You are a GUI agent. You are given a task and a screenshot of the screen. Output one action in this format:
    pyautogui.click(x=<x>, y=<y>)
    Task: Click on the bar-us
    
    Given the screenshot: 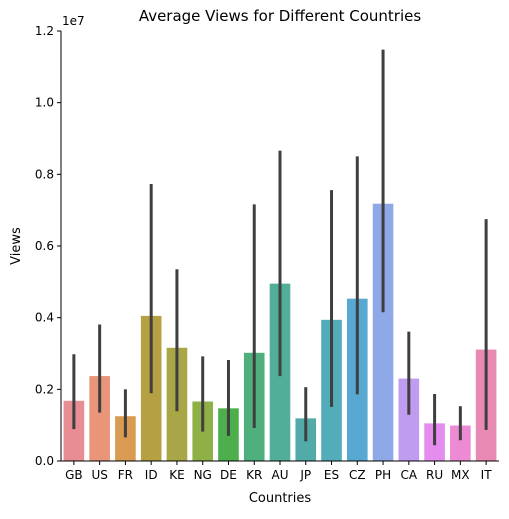 What is the action you would take?
    pyautogui.click(x=99, y=418)
    